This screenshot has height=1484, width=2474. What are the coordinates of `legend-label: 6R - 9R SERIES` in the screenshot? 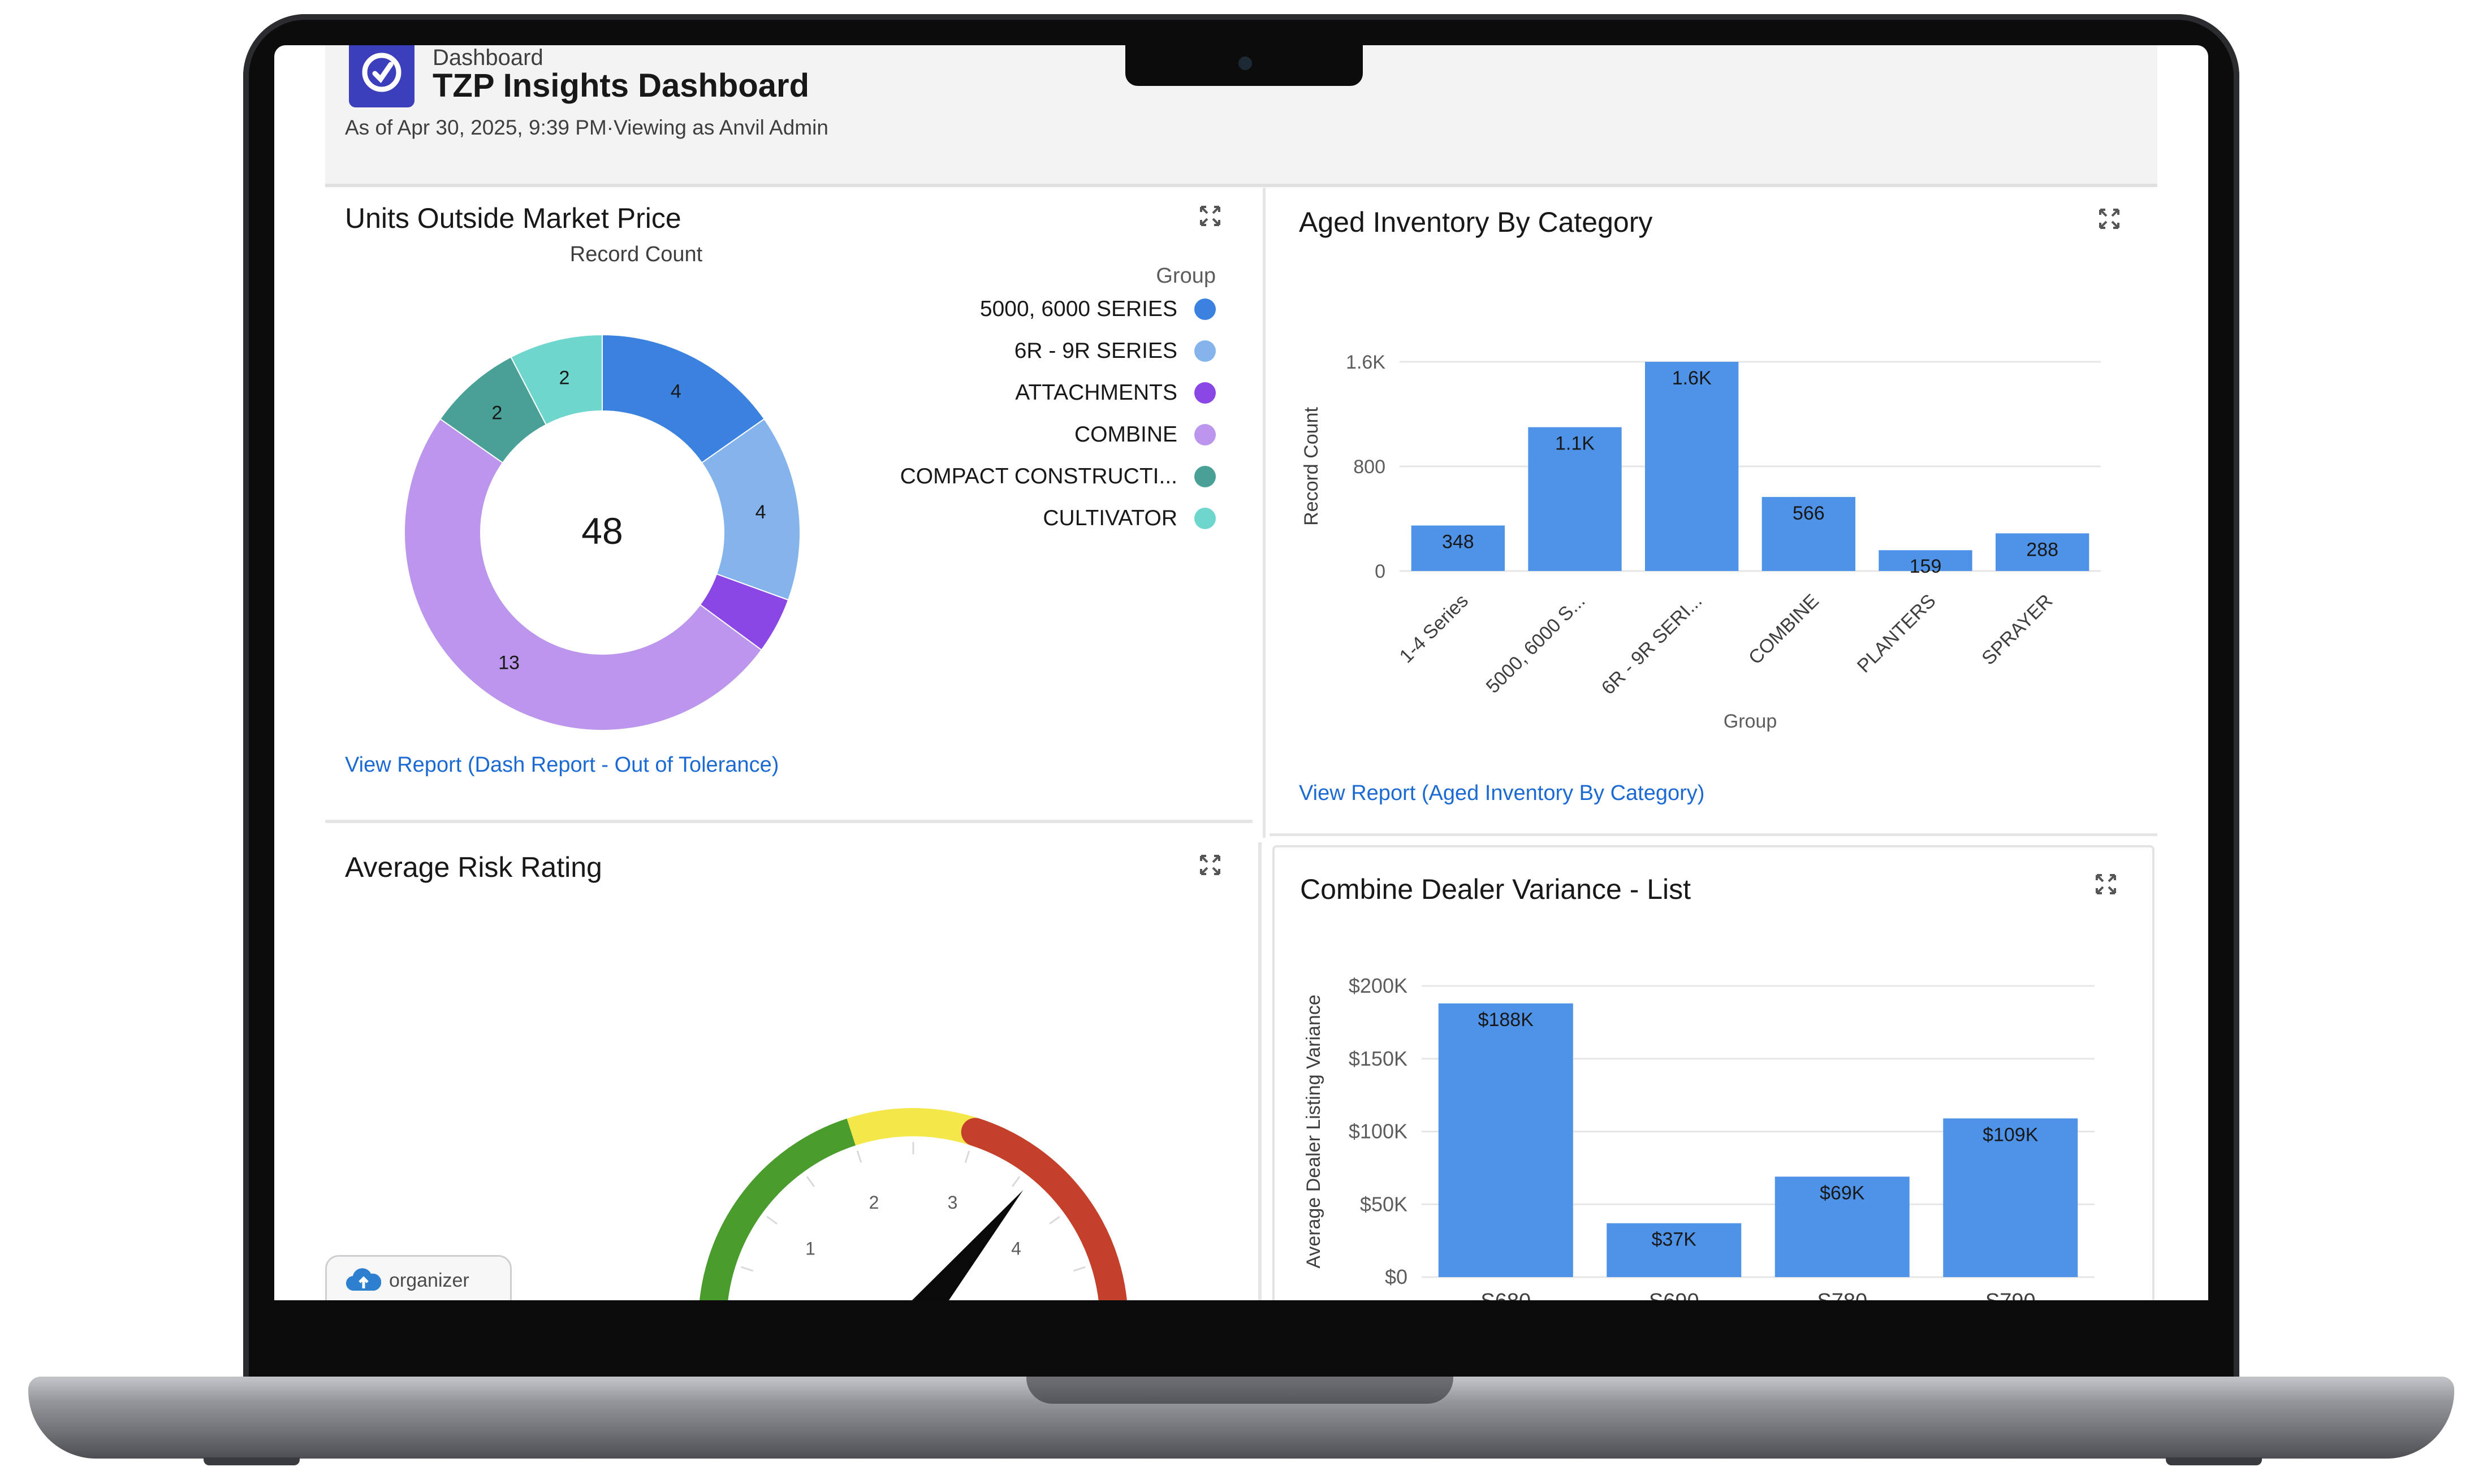 It's located at (1095, 351).